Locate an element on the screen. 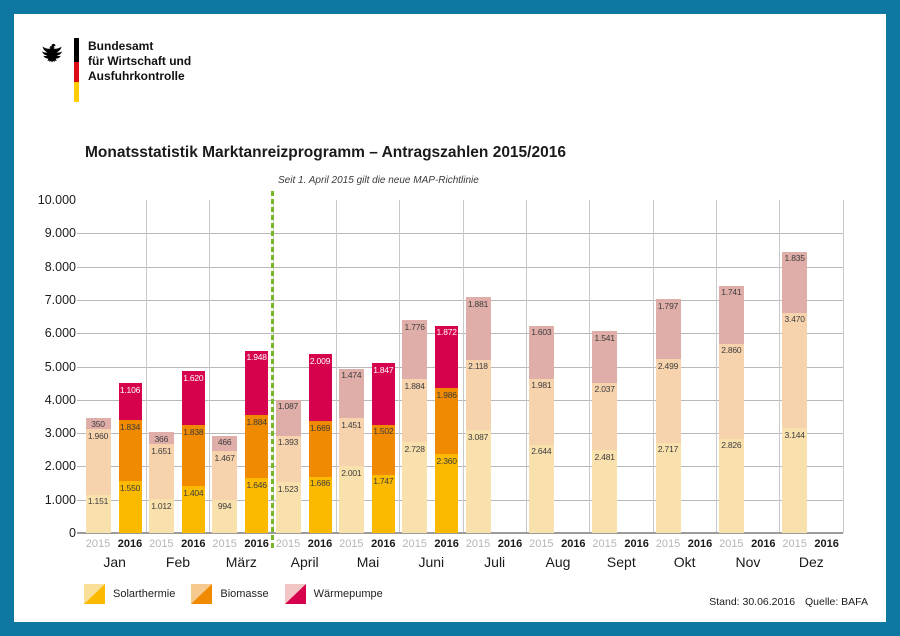 The width and height of the screenshot is (900, 636). legend-item-w-rmepumpe: Wärmepumpe is located at coordinates (333, 594).